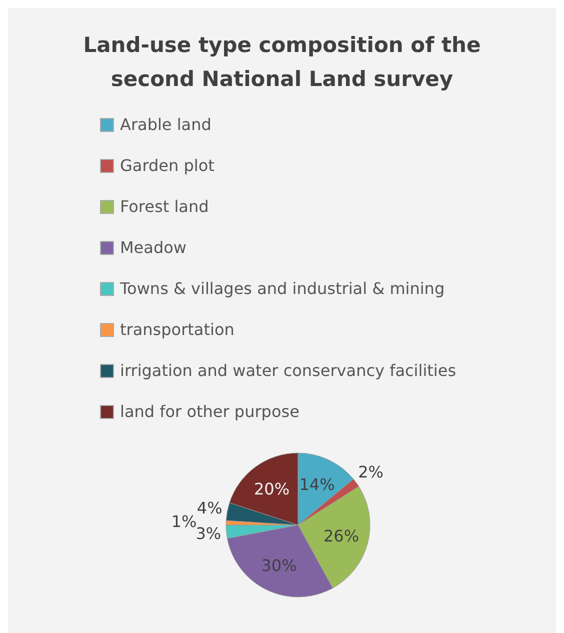 The image size is (564, 633). Describe the element at coordinates (166, 124) in the screenshot. I see `legend-label: Arable land` at that location.